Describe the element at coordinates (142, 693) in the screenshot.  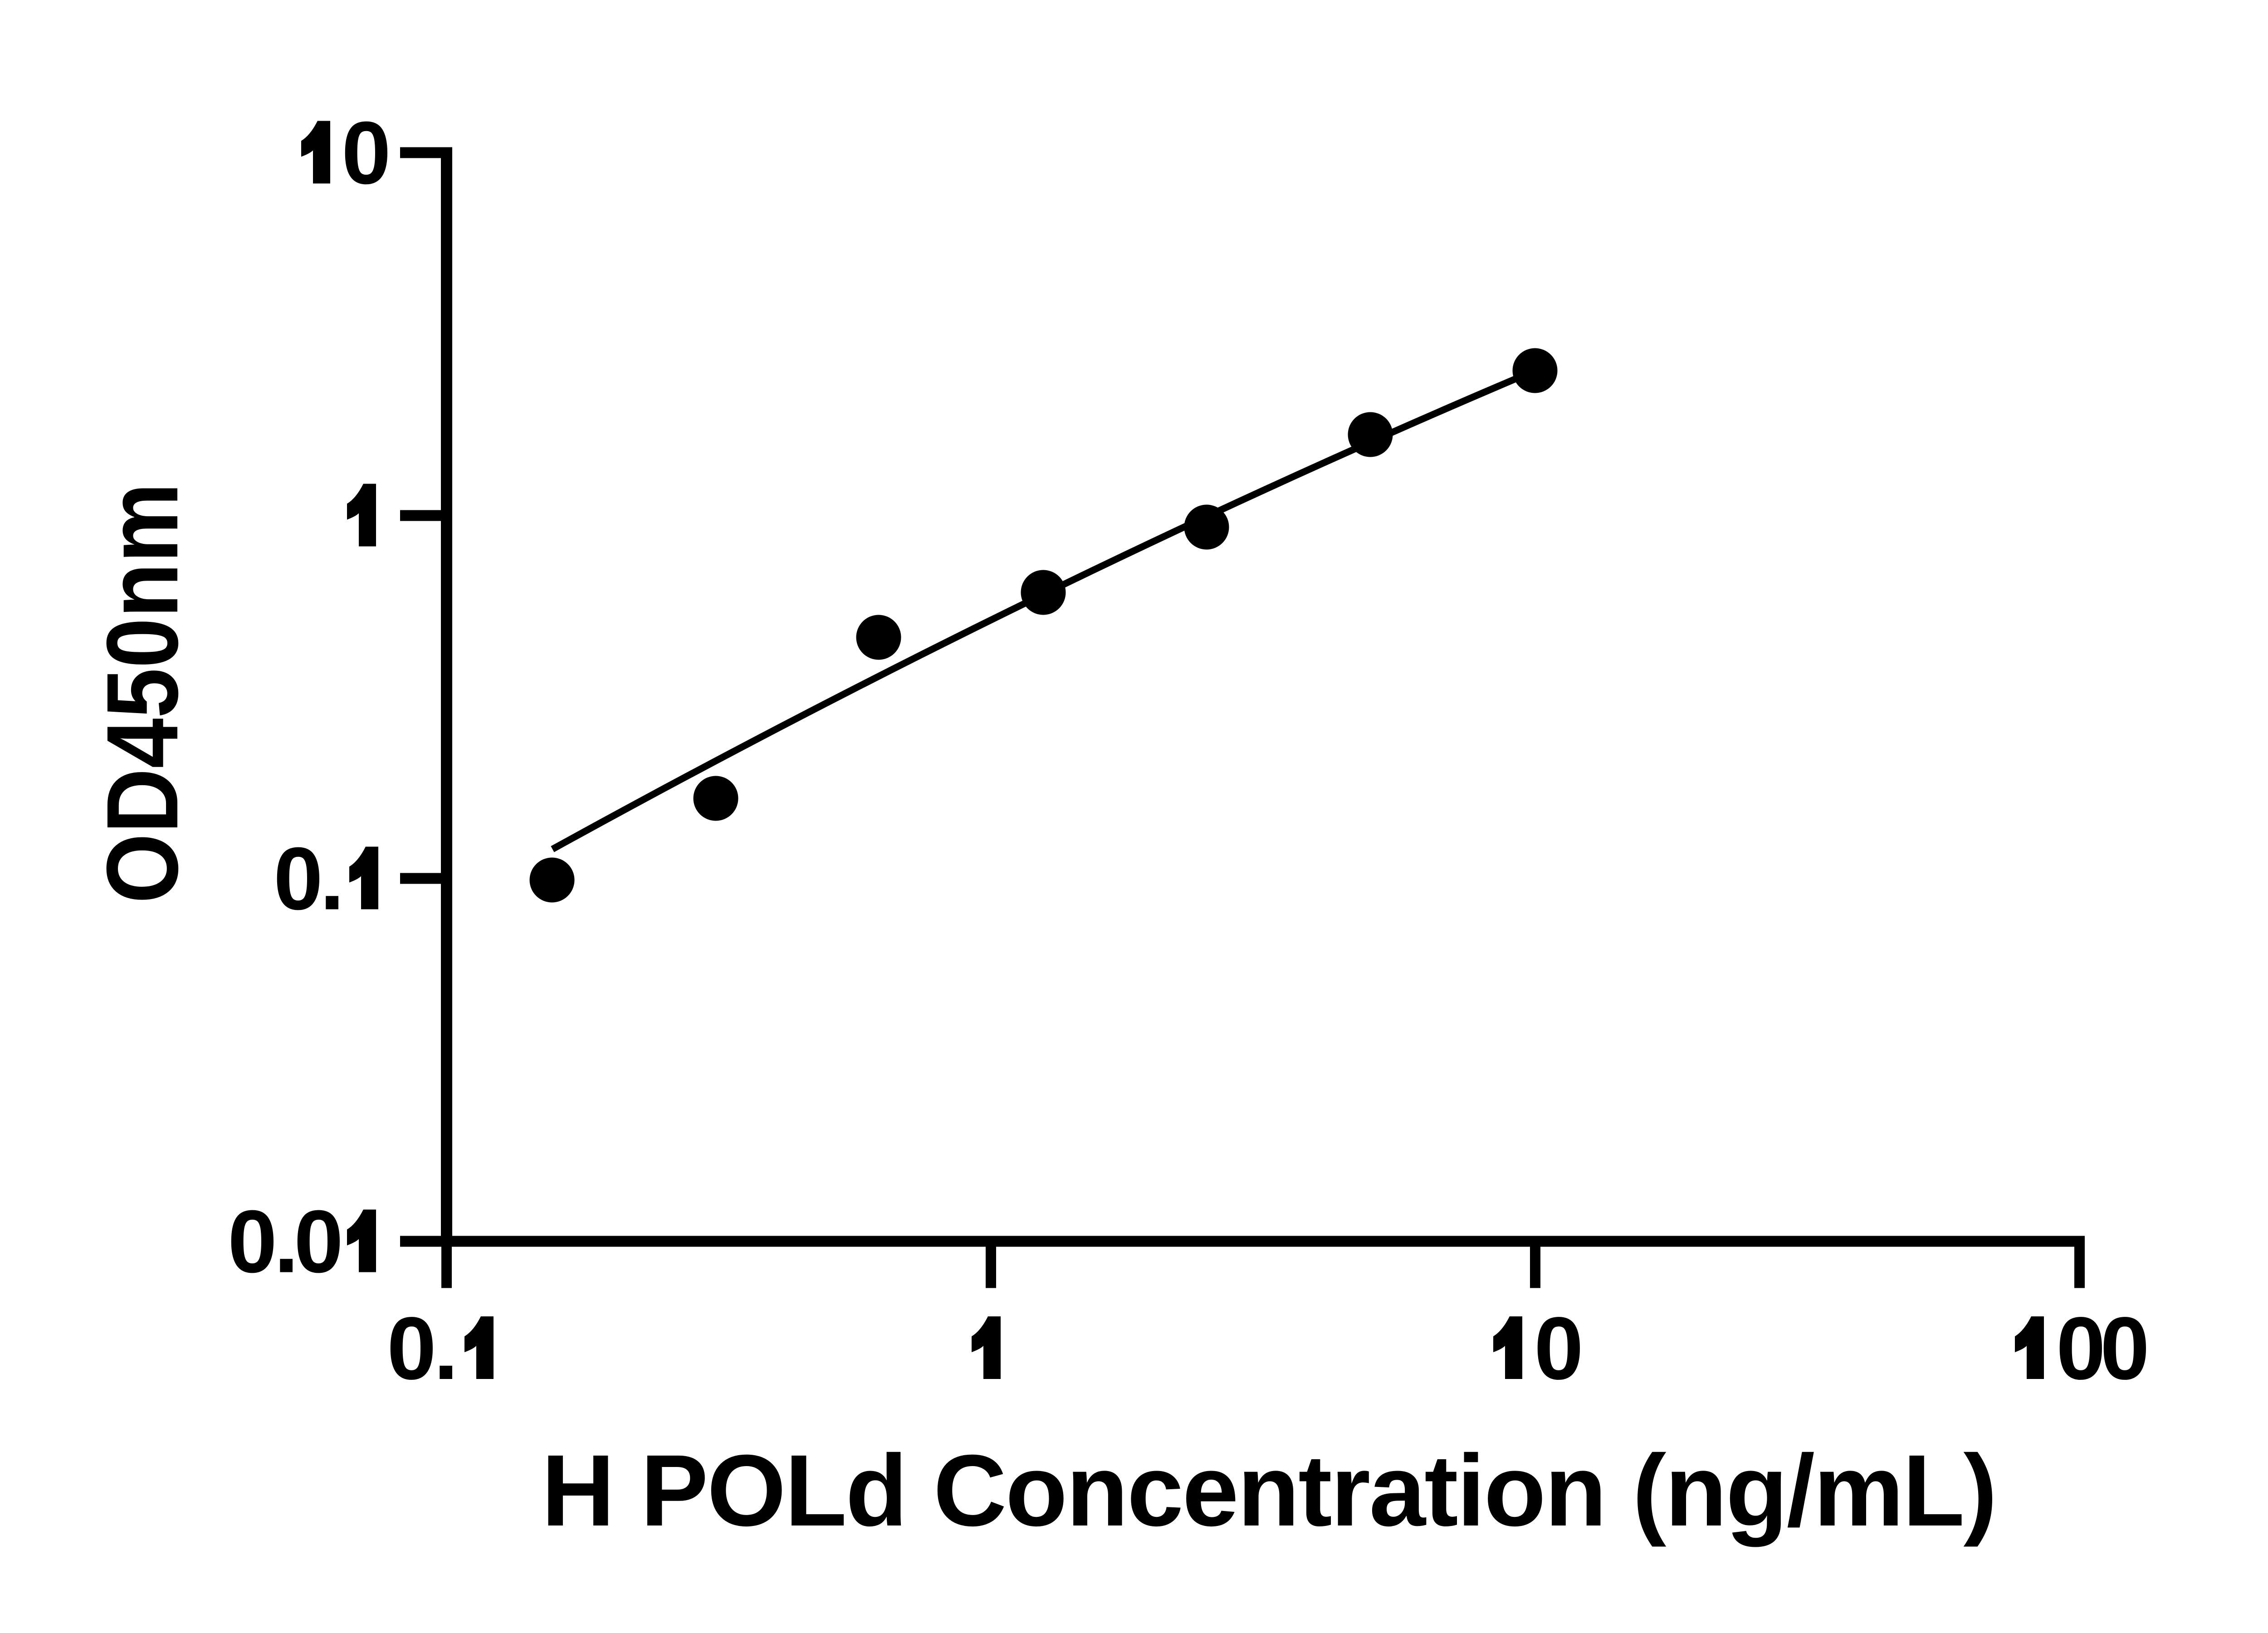
I see `svg-text: OD450nm` at that location.